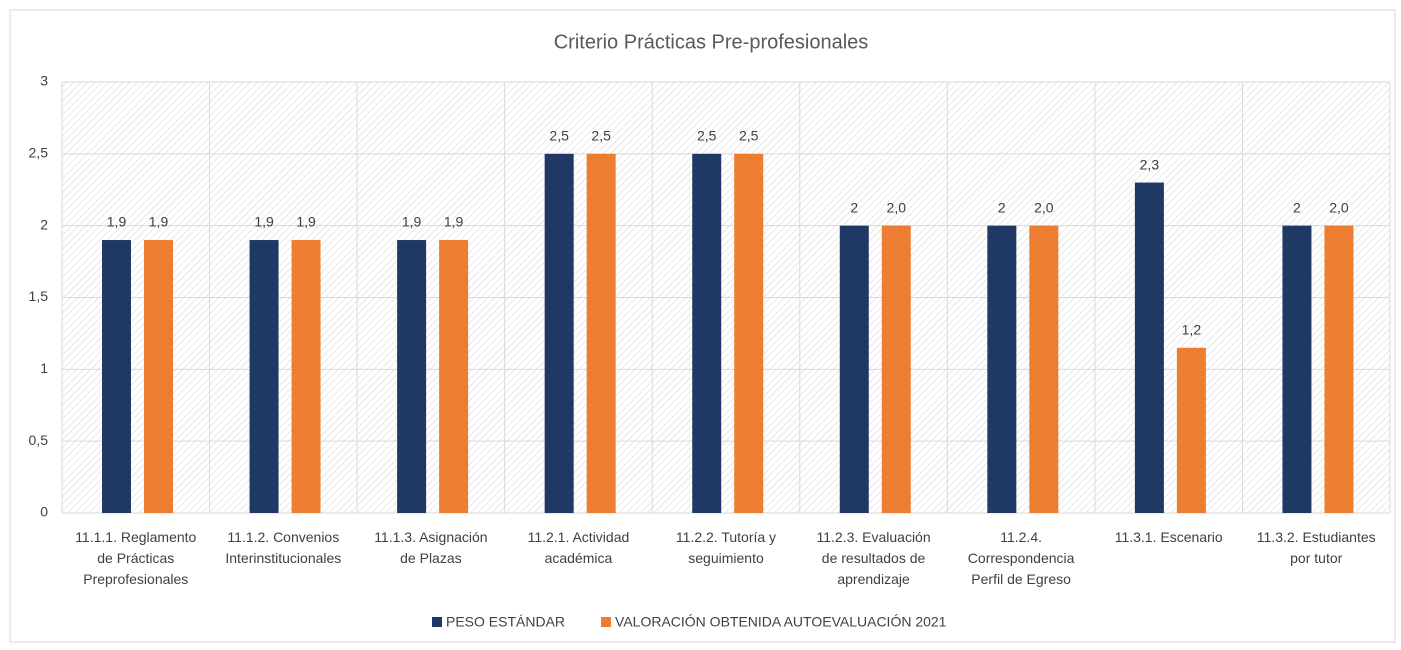  What do you see at coordinates (781, 622) in the screenshot?
I see `legend-label: VALORACIÓN OBTENIDA AUTOEVALUACIÓN 2021` at bounding box center [781, 622].